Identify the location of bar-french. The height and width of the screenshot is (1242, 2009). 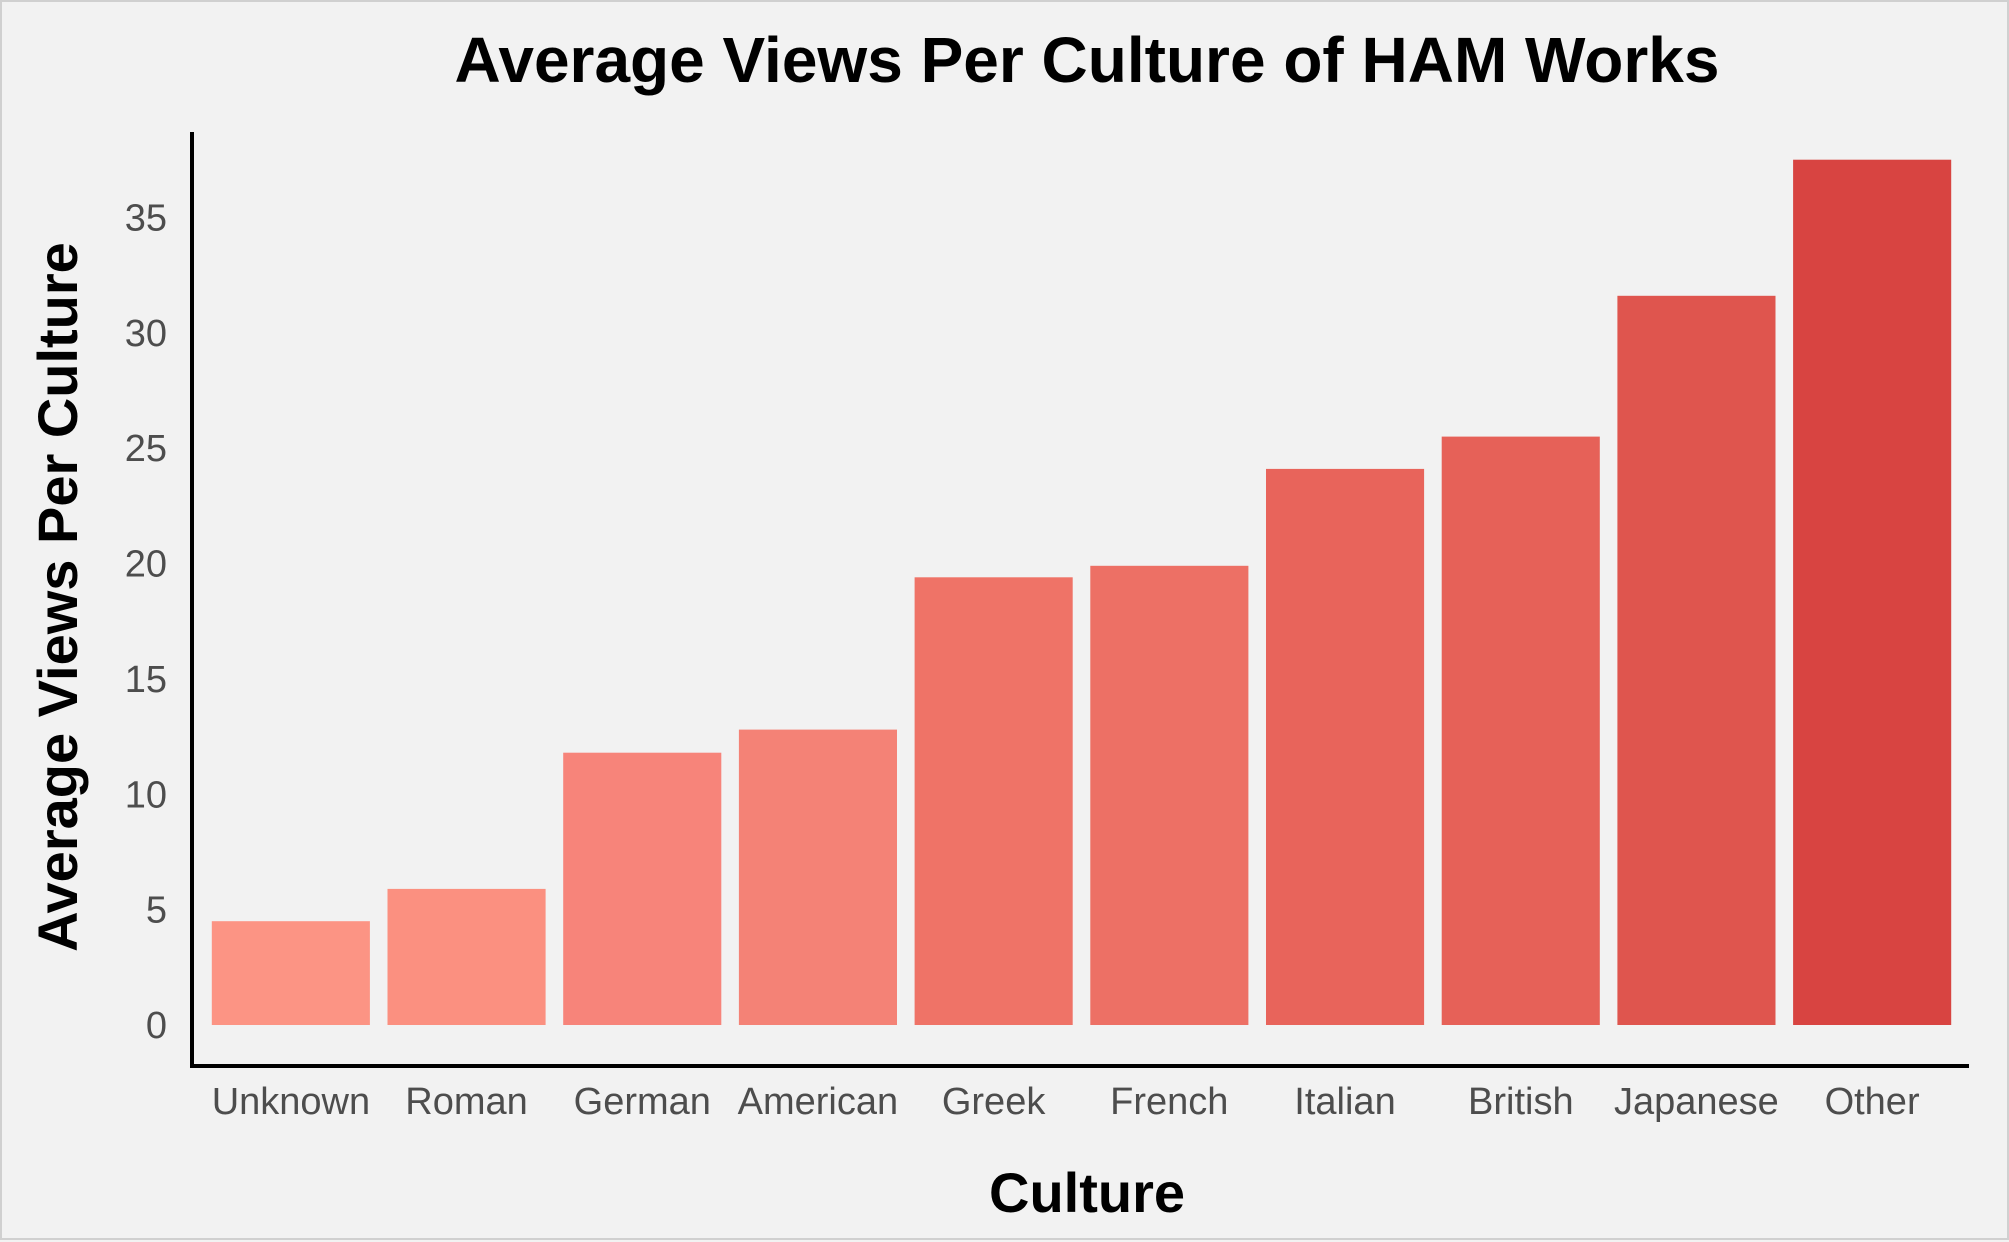
(1169, 795).